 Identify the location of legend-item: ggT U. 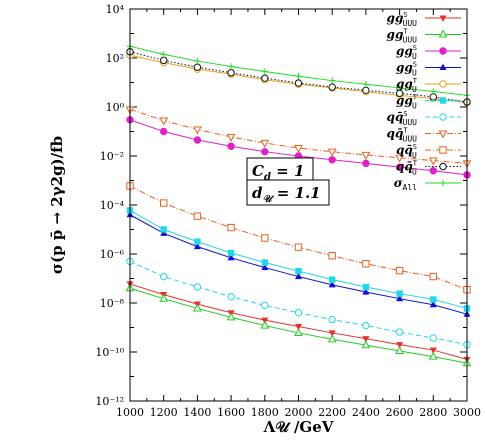
(428, 85).